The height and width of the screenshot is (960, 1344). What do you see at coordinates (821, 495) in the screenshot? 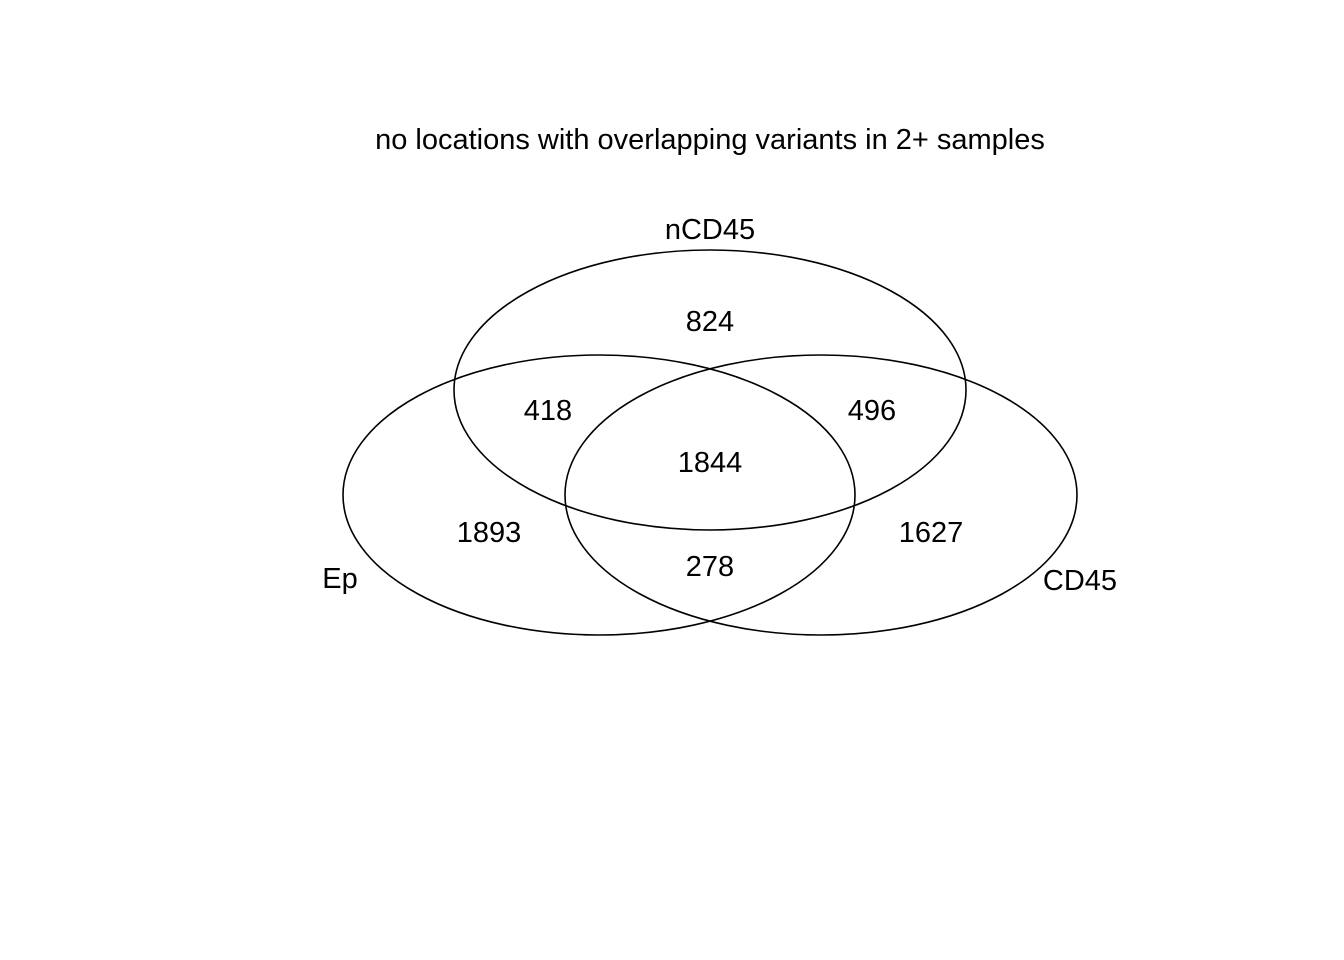
I see `set-cd45-ellipse` at bounding box center [821, 495].